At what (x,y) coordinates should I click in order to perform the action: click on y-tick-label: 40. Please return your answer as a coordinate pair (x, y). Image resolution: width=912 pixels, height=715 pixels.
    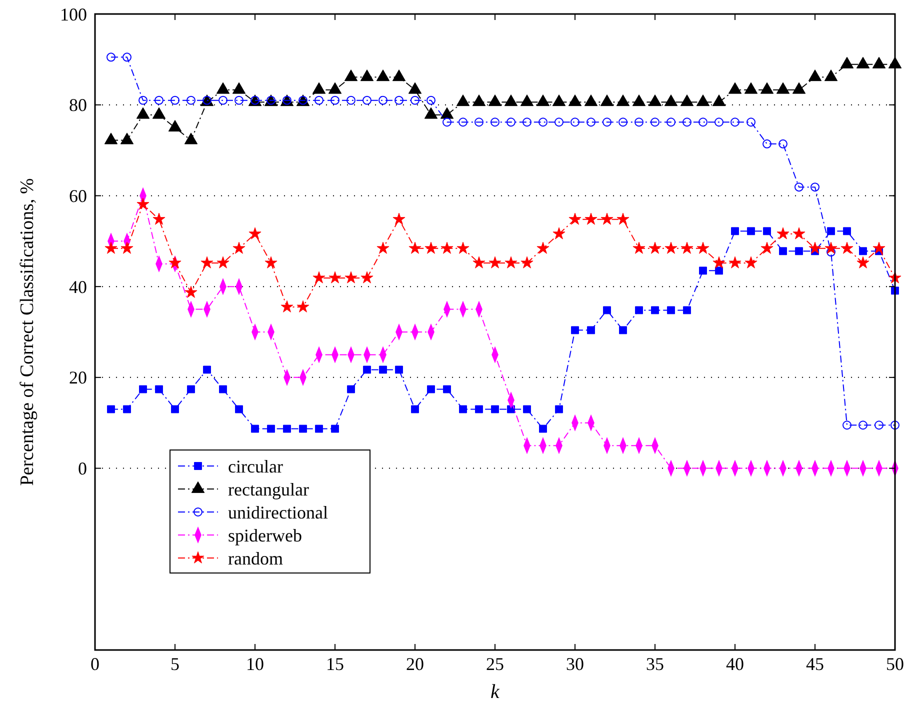
    Looking at the image, I should click on (78, 286).